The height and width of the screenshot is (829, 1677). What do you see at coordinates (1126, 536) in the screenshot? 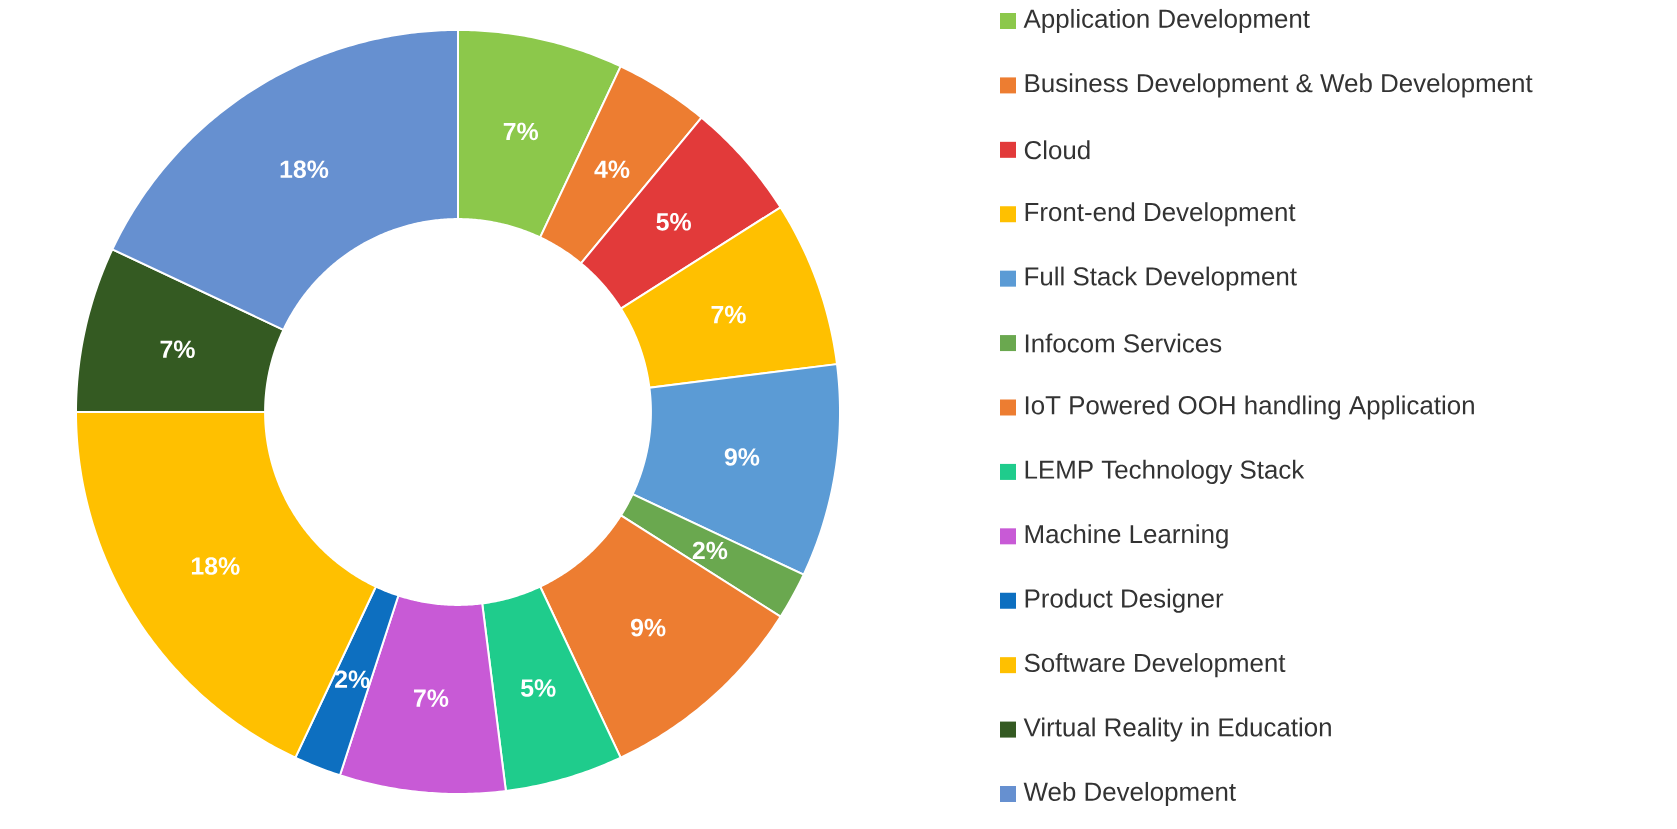
I see `legend-label: Machine Learning` at bounding box center [1126, 536].